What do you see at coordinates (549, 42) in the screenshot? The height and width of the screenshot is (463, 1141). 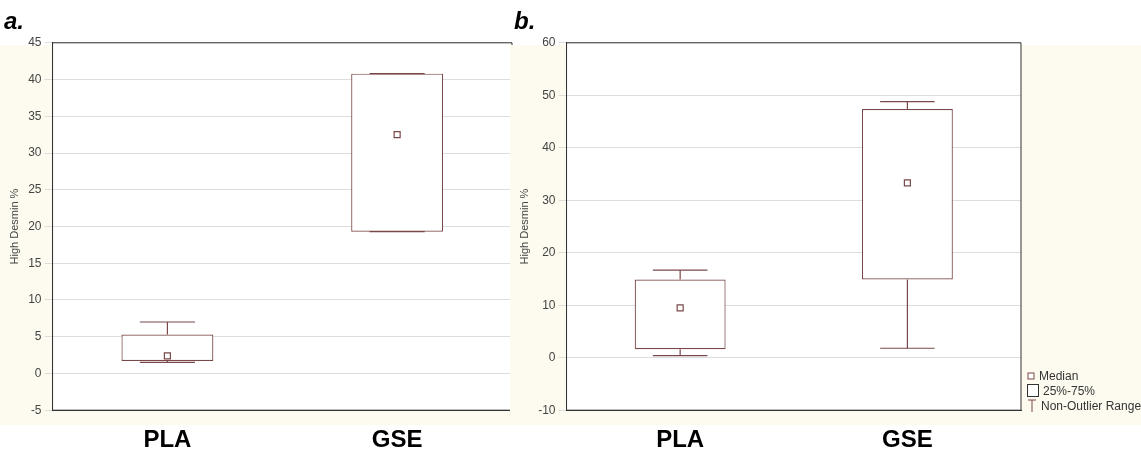 I see `y-tick-label: 60` at bounding box center [549, 42].